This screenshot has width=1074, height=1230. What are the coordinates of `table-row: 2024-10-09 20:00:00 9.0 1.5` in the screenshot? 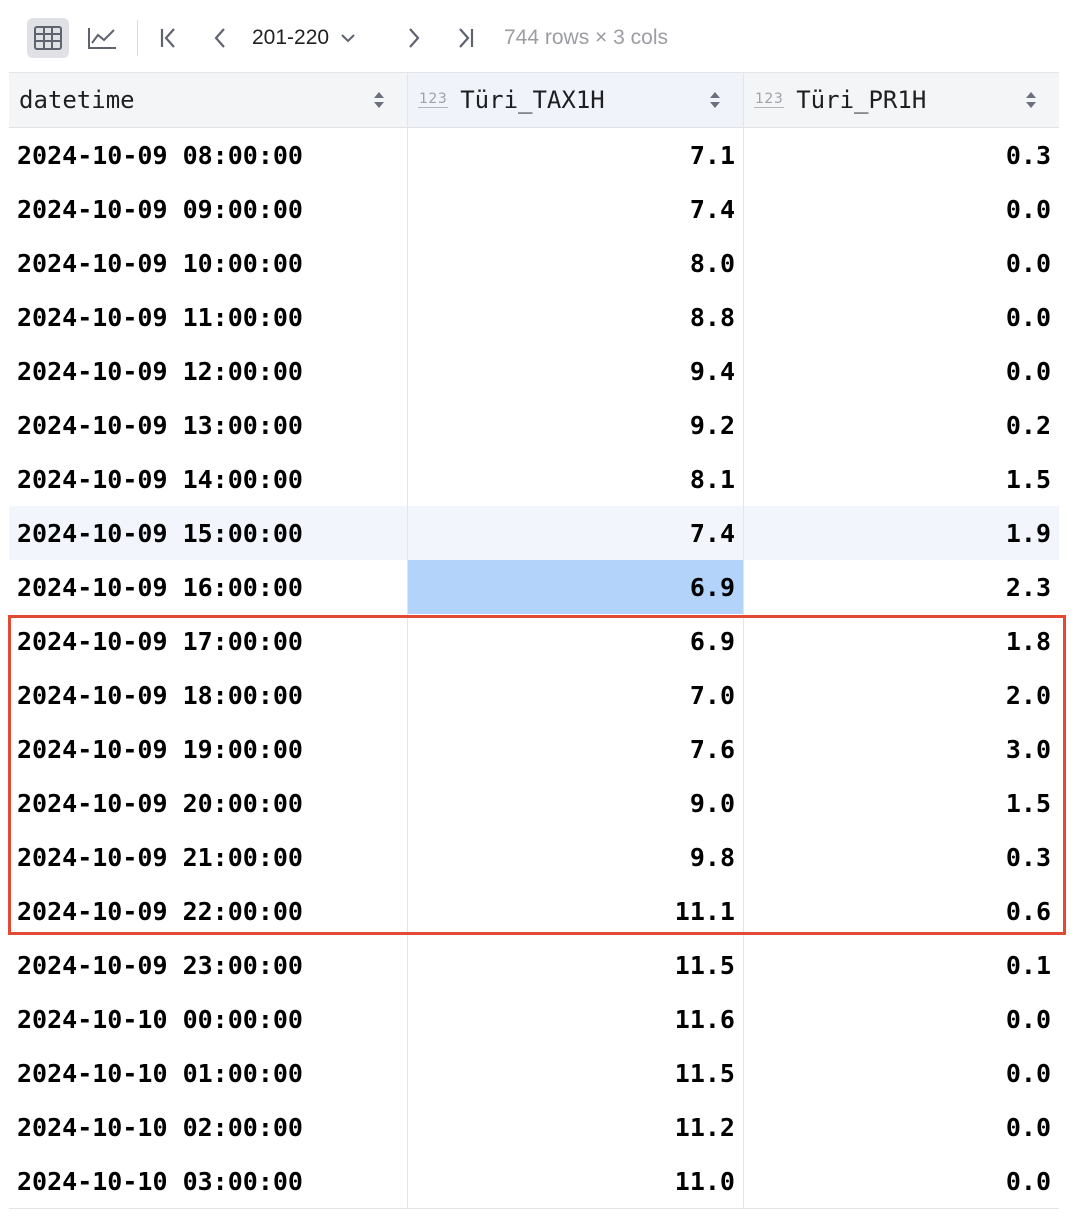 It's located at (534, 803).